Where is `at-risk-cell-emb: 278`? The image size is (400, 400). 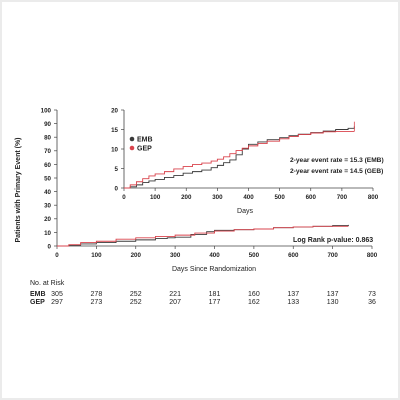
at-risk-cell-emb: 278 is located at coordinates (97, 294).